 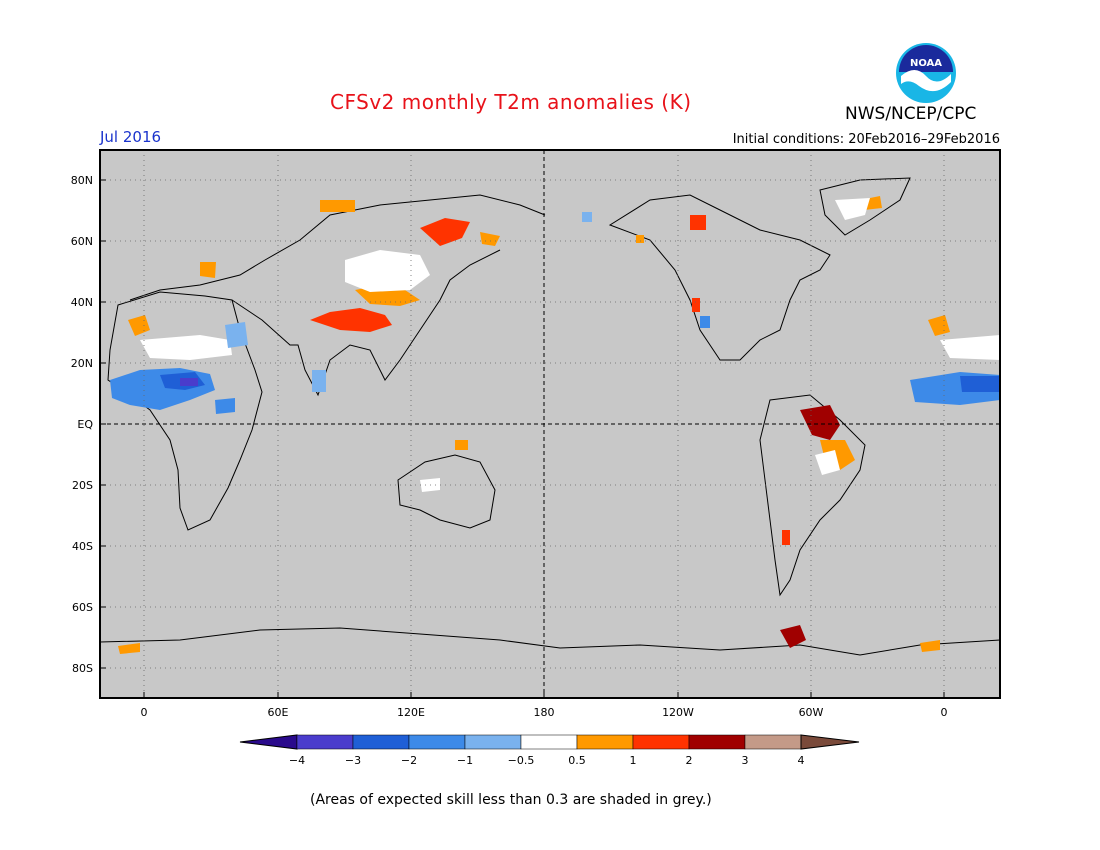 What do you see at coordinates (411, 712) in the screenshot?
I see `lon-label: 120E` at bounding box center [411, 712].